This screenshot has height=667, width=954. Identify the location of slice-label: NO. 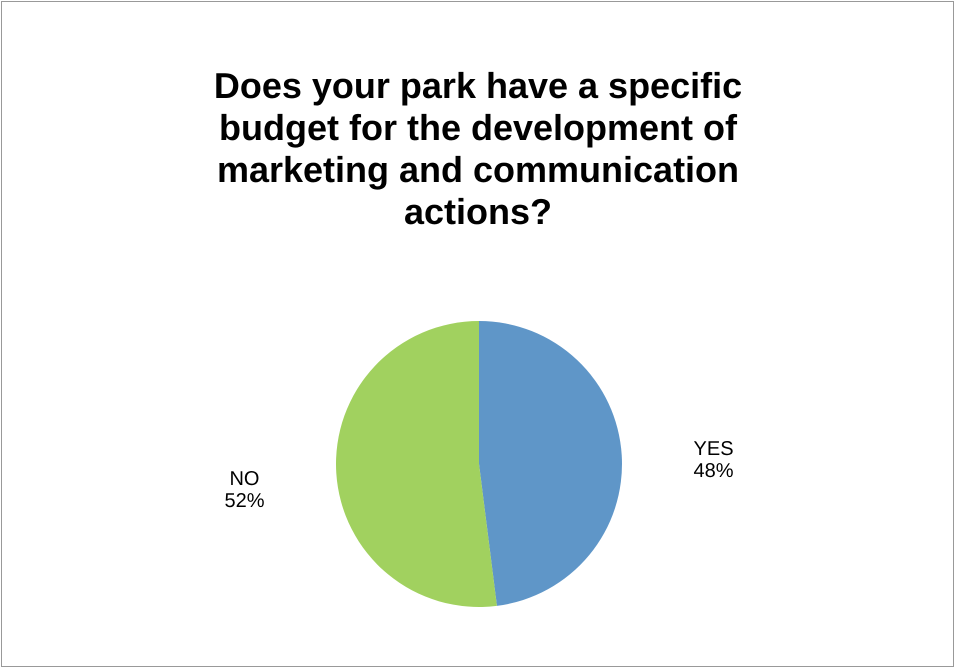
(244, 479).